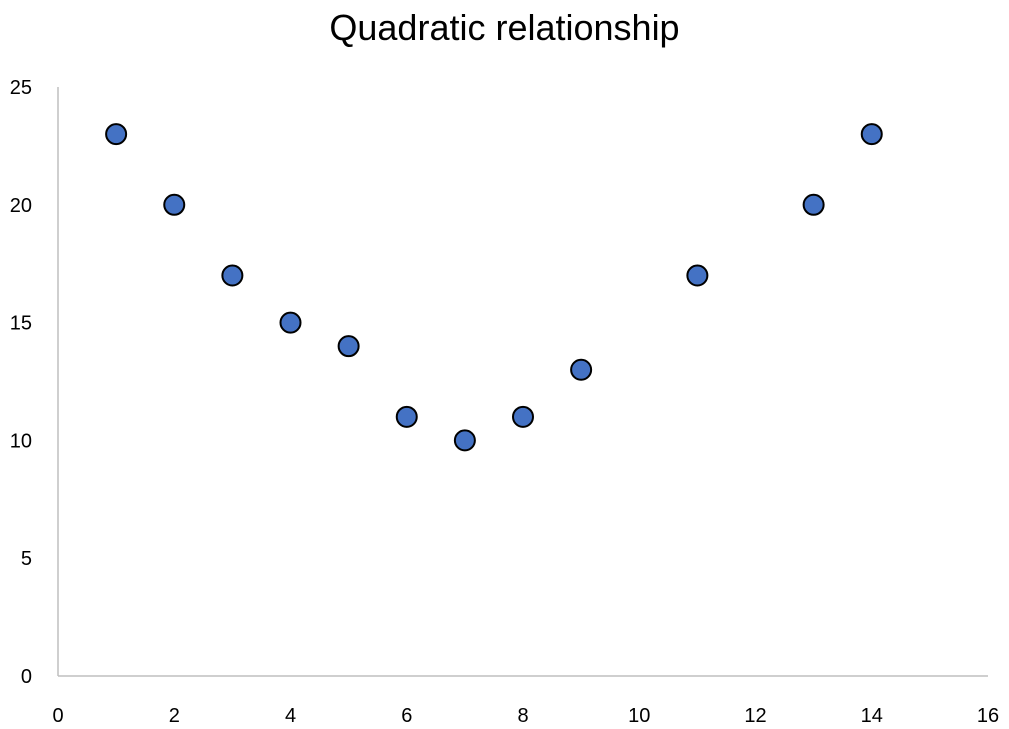 The width and height of the screenshot is (1009, 729). What do you see at coordinates (21, 206) in the screenshot?
I see `y-tick-label: 20` at bounding box center [21, 206].